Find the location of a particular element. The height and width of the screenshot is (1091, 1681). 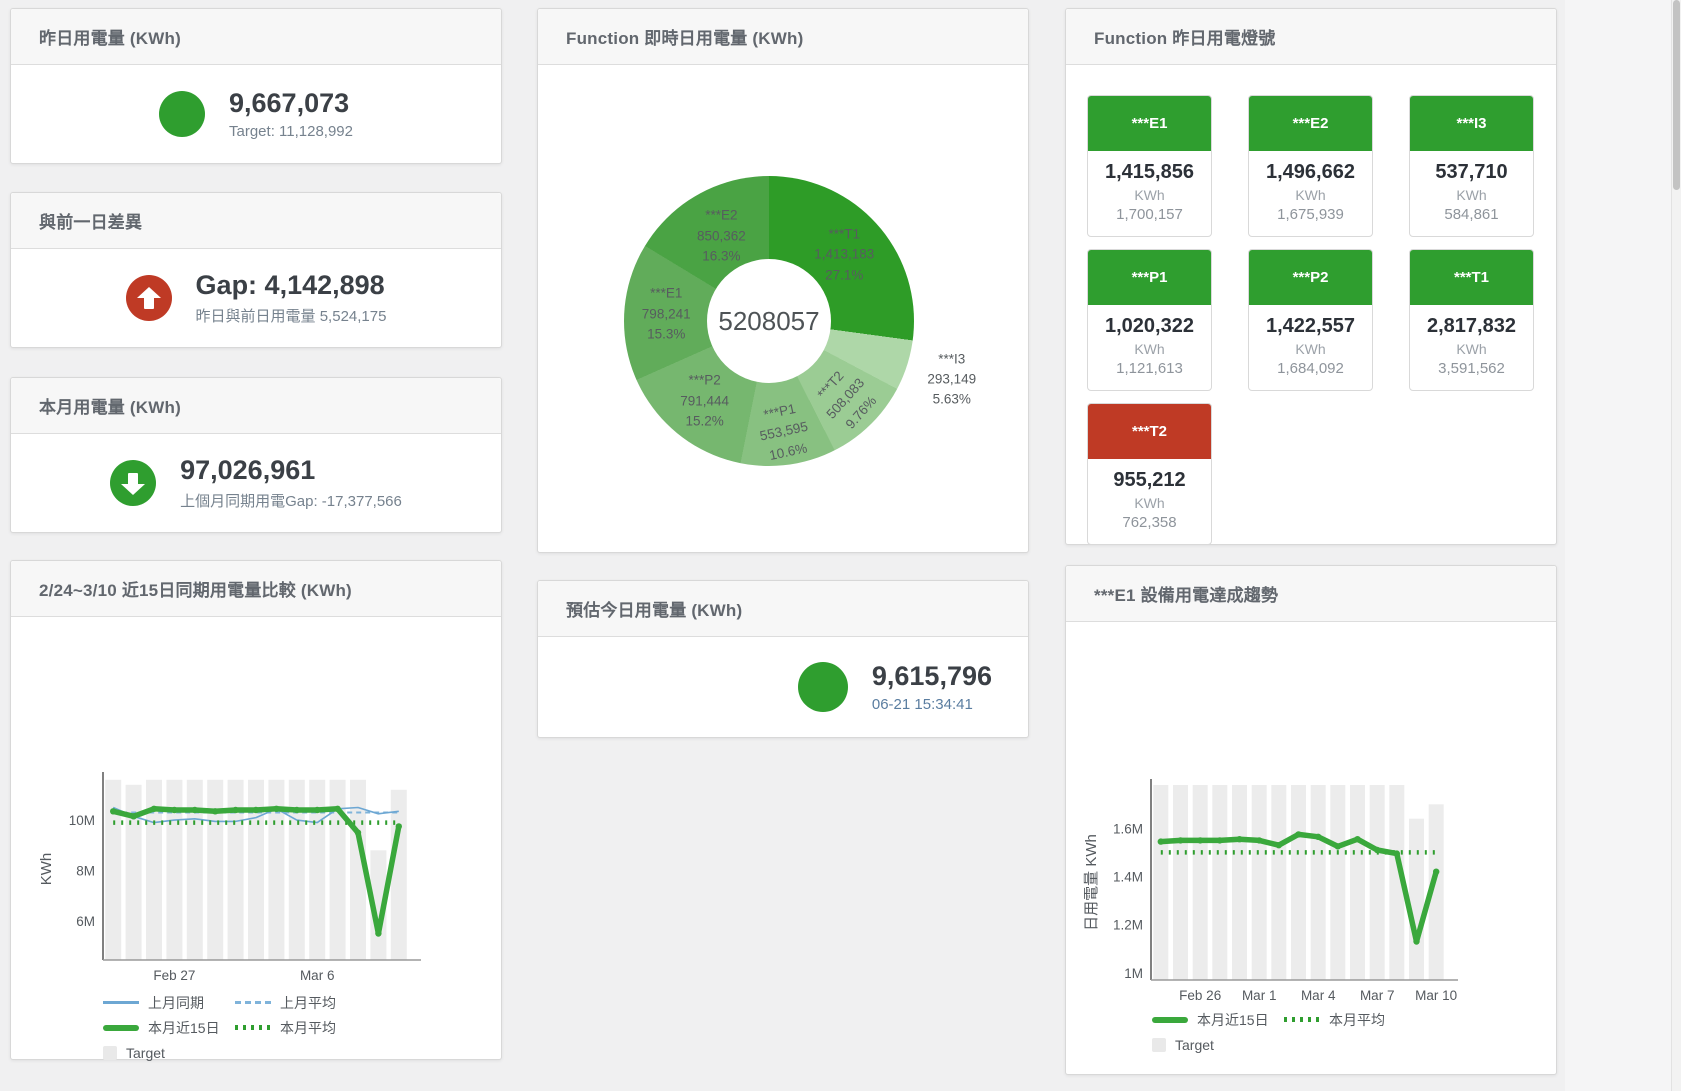

stat-timestamp: 06-21 15:34:41 is located at coordinates (922, 704).